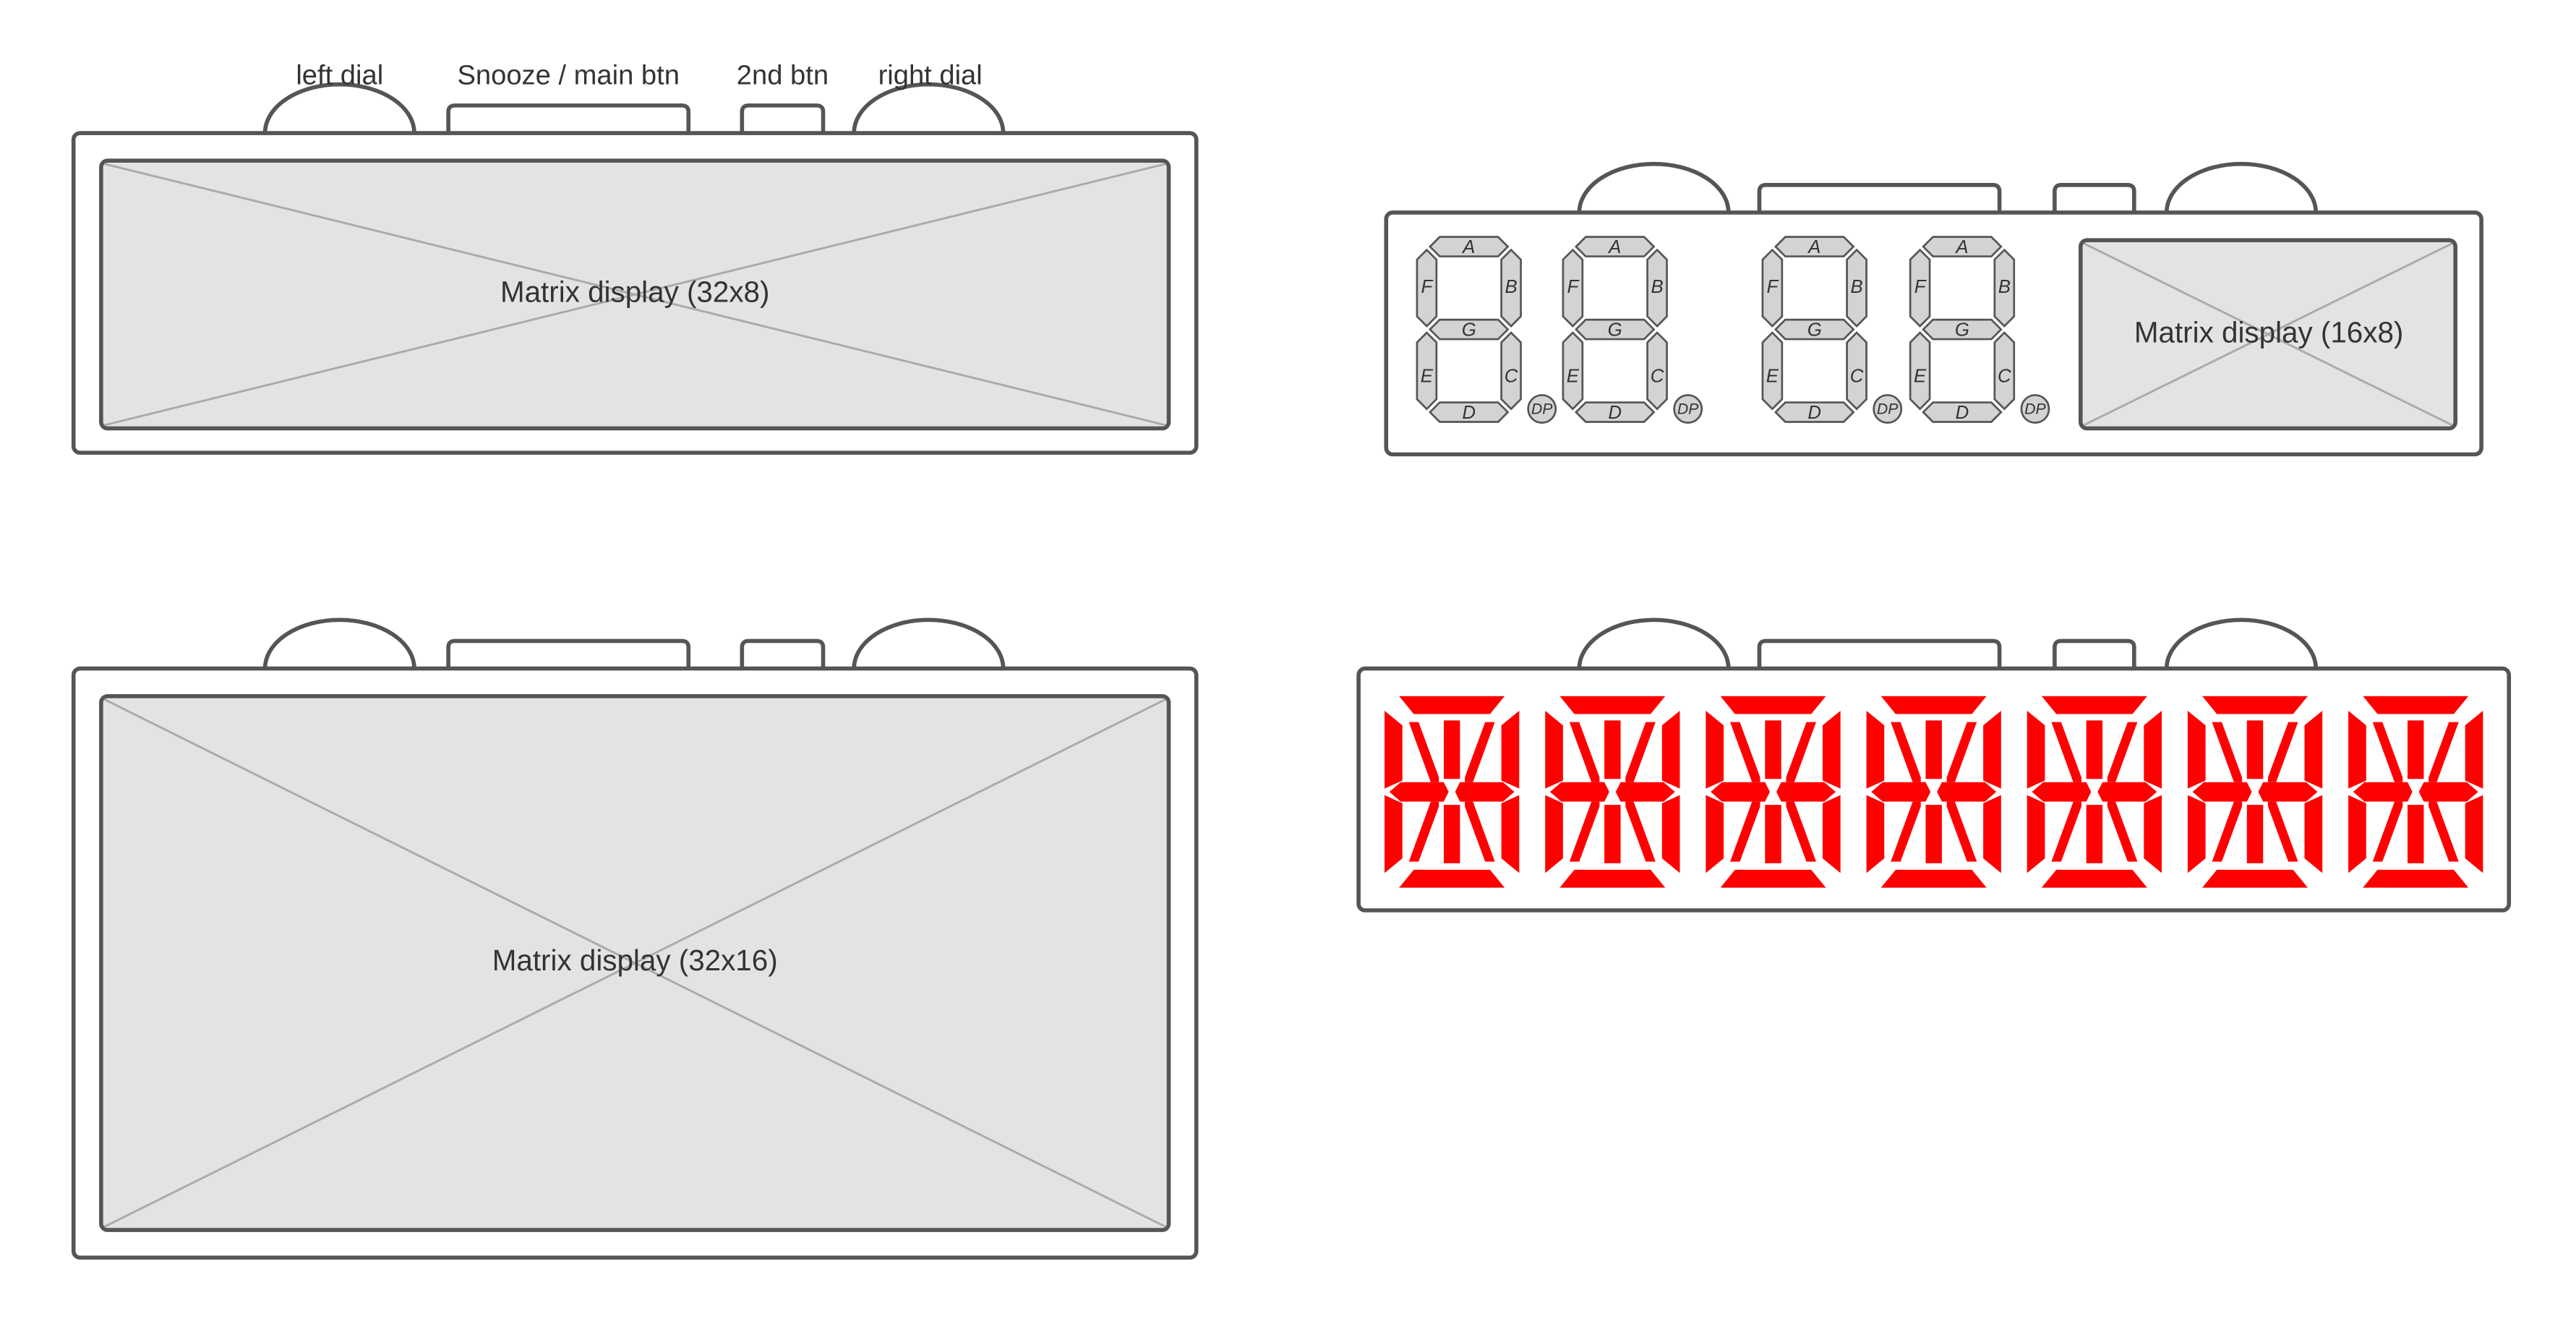  I want to click on matrix-display-label: Matrix display (32x8), so click(635, 291).